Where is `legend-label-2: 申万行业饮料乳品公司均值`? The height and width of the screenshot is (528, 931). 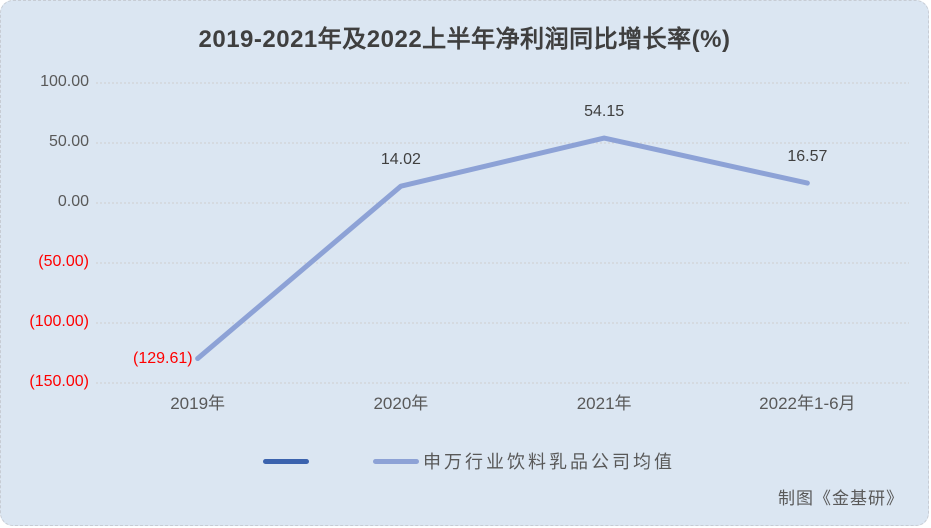
legend-label-2: 申万行业饮料乳品公司均值 is located at coordinates (549, 462).